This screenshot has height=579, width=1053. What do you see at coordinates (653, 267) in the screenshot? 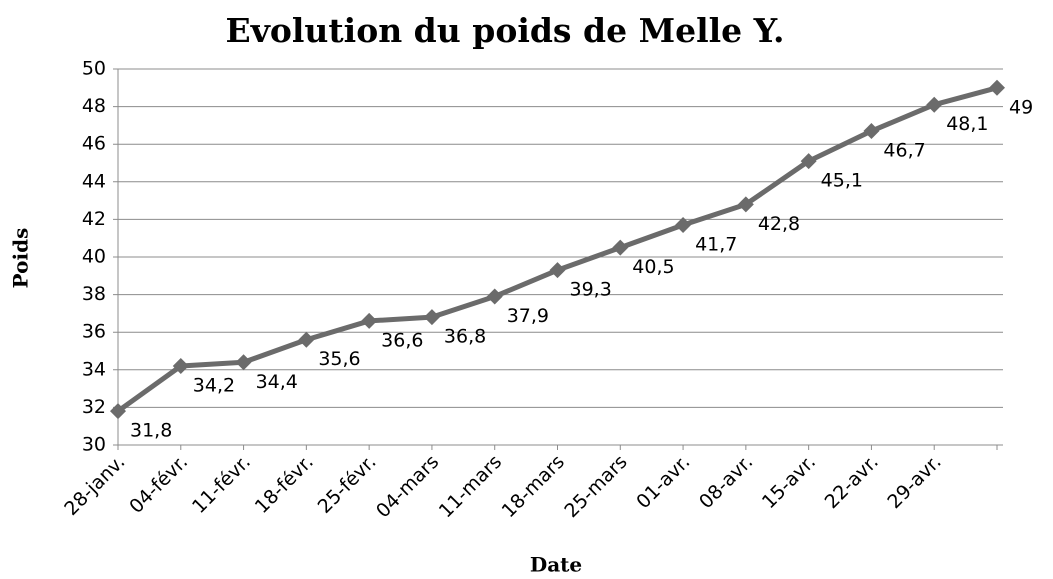
I see `data-label: 40,5` at bounding box center [653, 267].